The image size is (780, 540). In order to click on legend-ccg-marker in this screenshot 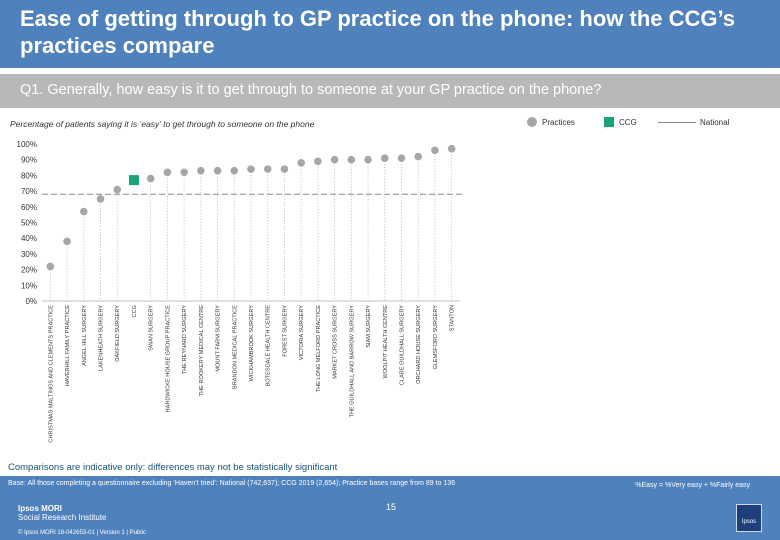, I will do `click(609, 122)`.